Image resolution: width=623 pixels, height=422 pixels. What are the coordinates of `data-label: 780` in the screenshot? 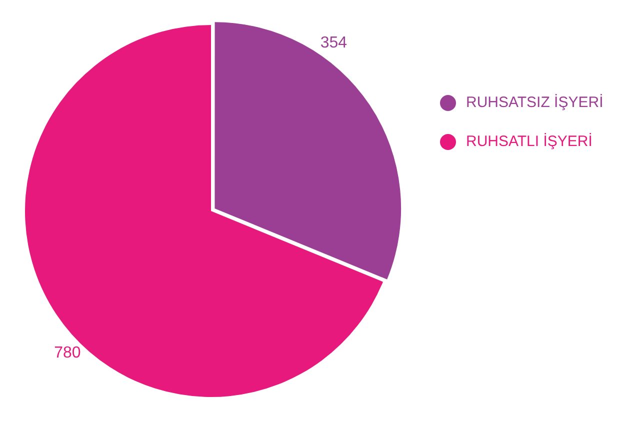 It's located at (67, 353).